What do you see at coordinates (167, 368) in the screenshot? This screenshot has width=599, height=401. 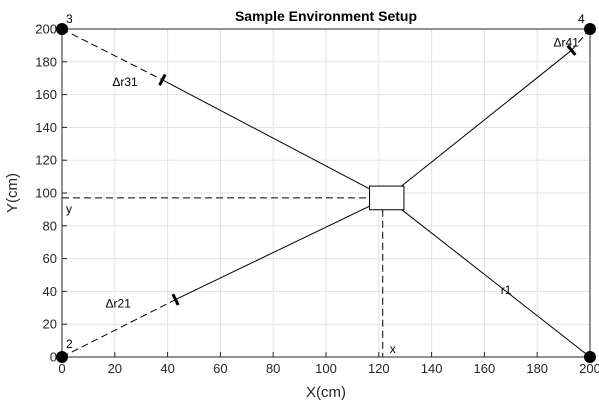 I see `x-tick-label: 40` at bounding box center [167, 368].